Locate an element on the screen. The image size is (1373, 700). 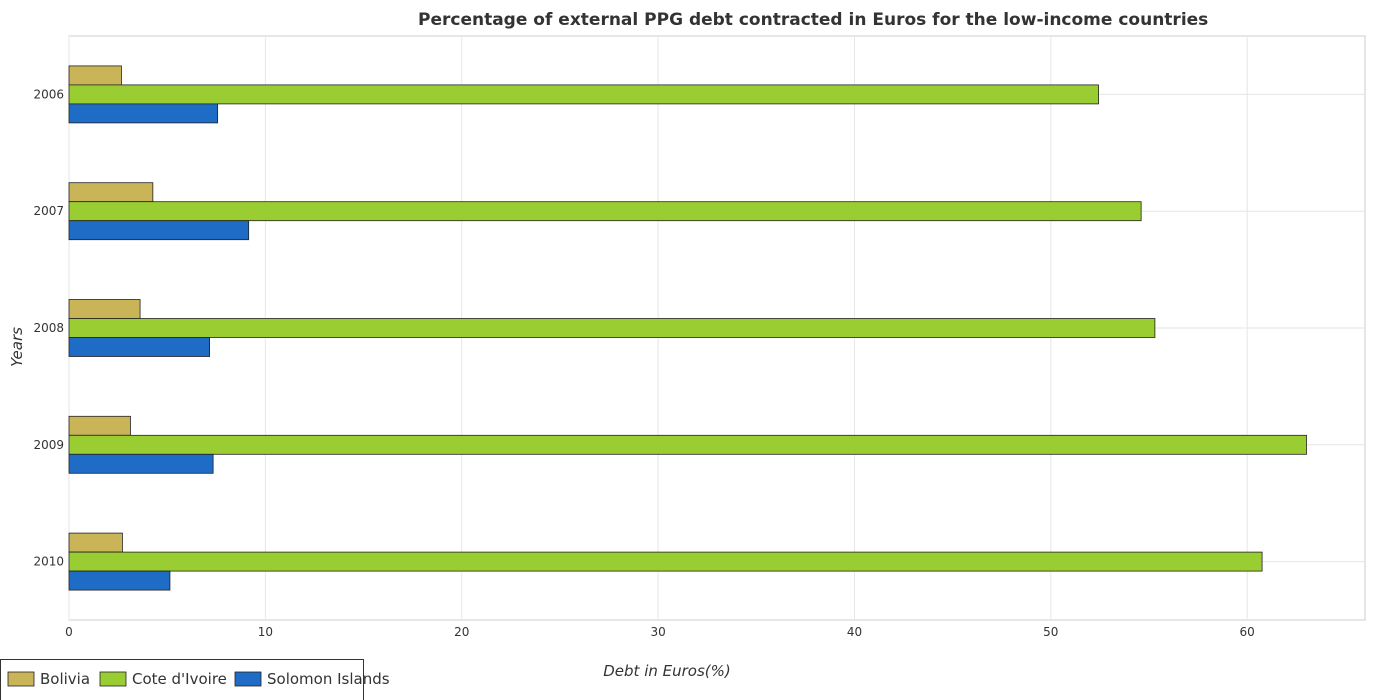
bar-bolivia-2006 is located at coordinates (95, 75).